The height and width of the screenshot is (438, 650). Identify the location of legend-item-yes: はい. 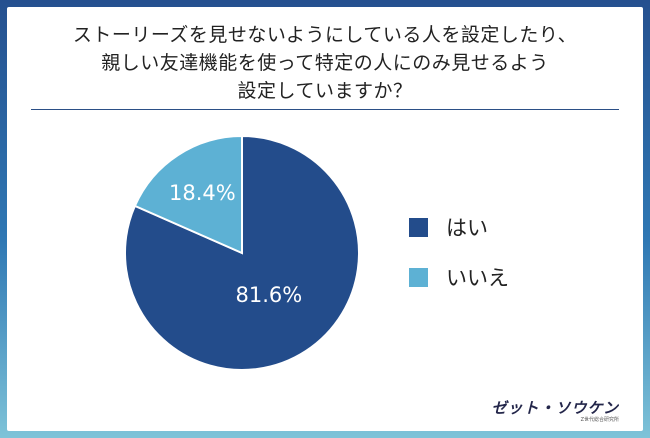
(459, 227).